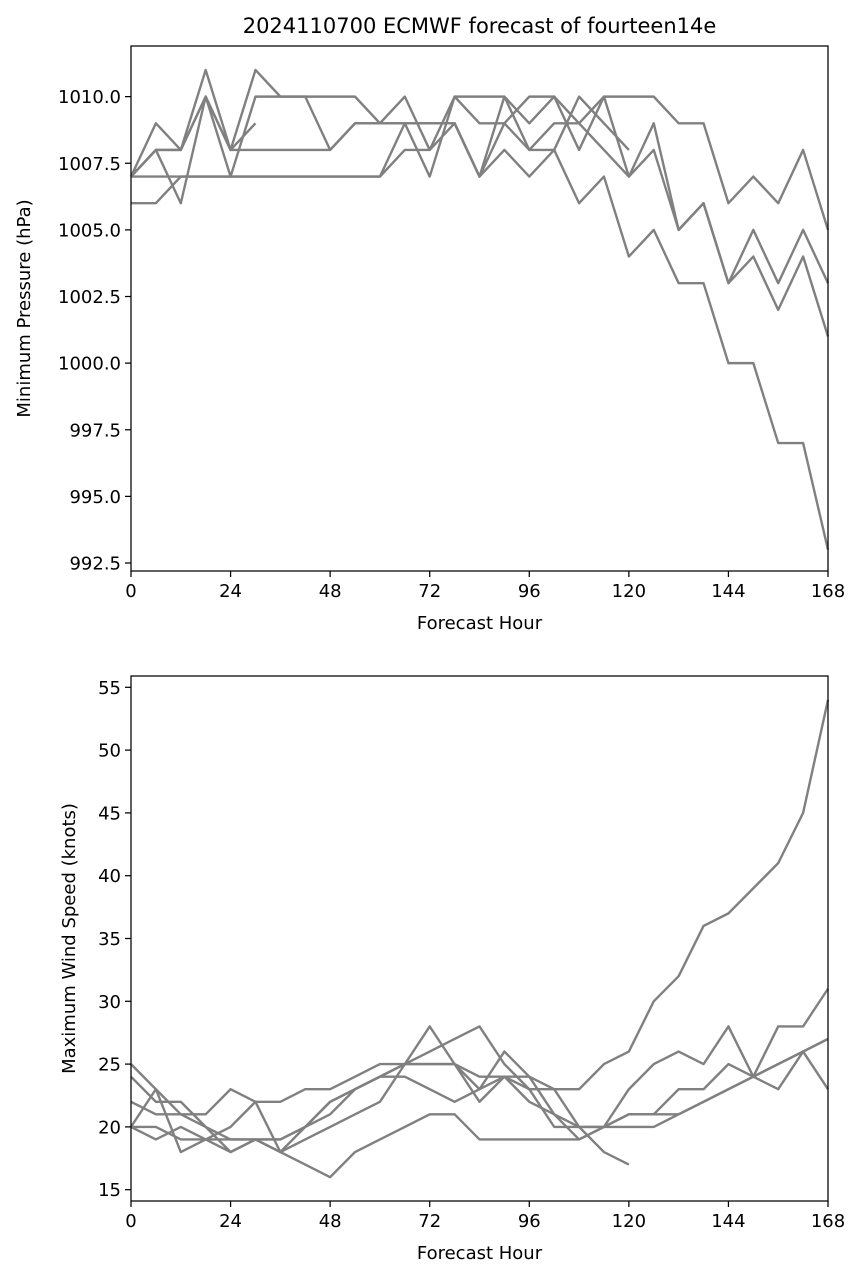 This screenshot has width=863, height=1279. I want to click on pressure-x-ticks: 0 24 48 72 96 120 144 168, so click(485, 586).